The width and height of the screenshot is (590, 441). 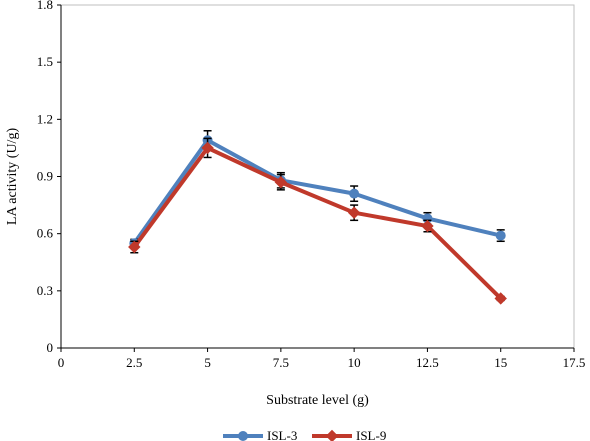 What do you see at coordinates (322, 359) in the screenshot?
I see `x-ticks: 0 2.5 5 7.5 10 12.5 15 17.5` at bounding box center [322, 359].